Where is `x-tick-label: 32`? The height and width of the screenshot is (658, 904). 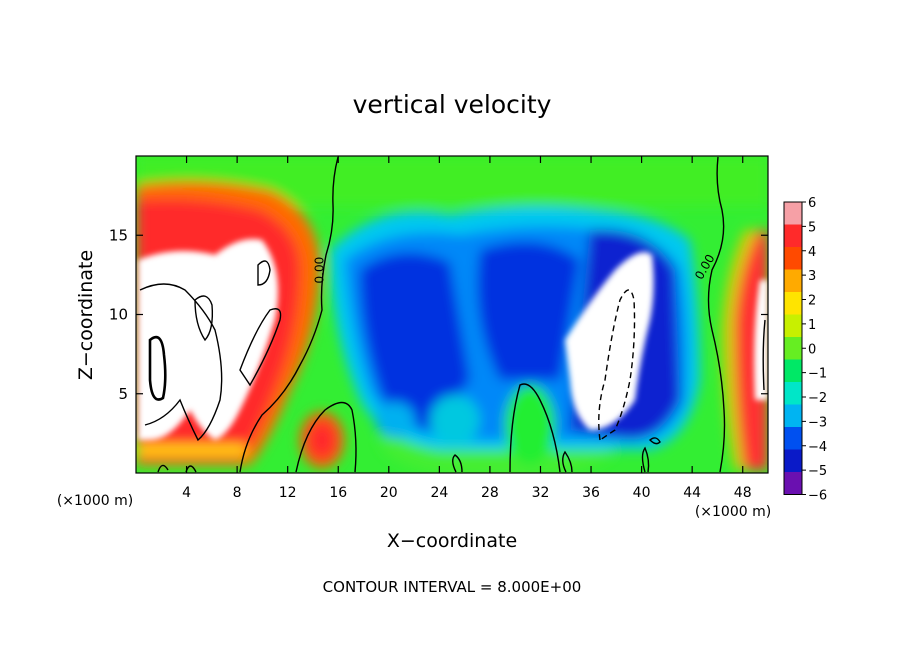
x-tick-label: 32 is located at coordinates (541, 493).